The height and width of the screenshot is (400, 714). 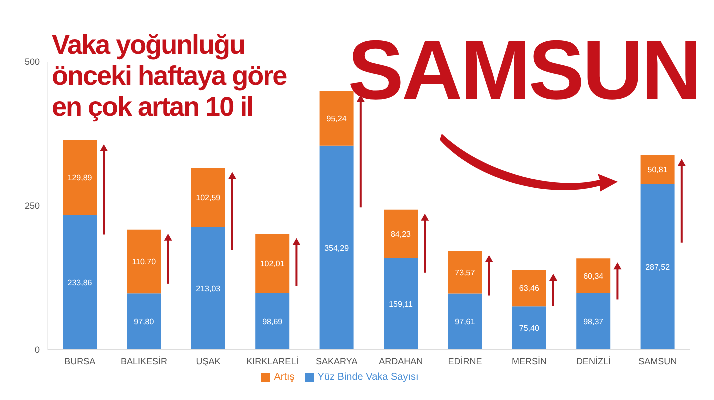 I want to click on x-tick-label: MERSİN, so click(x=530, y=361).